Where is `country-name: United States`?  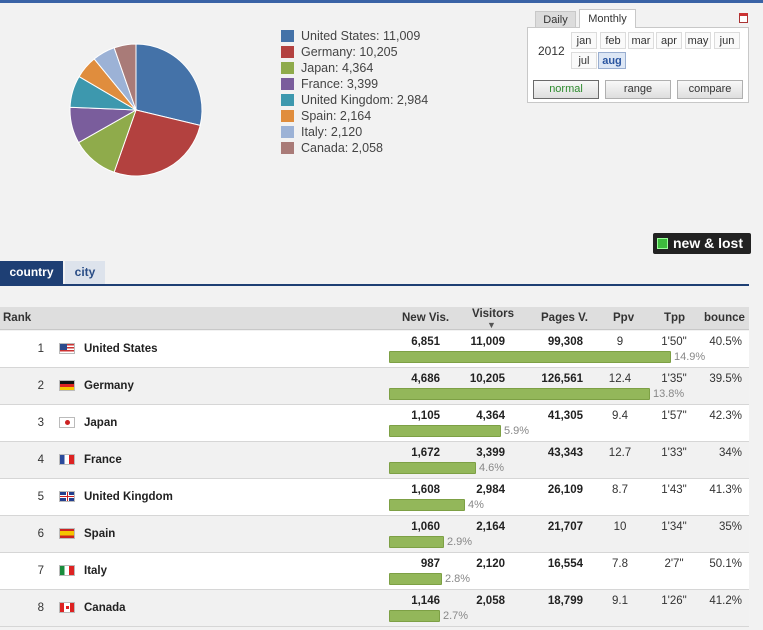
country-name: United States is located at coordinates (121, 349).